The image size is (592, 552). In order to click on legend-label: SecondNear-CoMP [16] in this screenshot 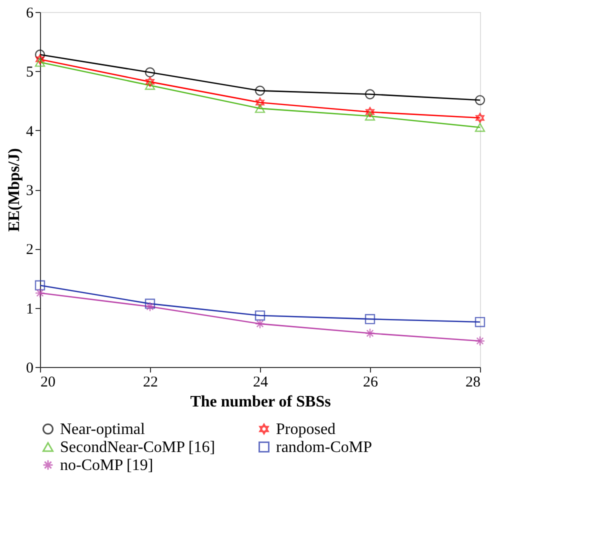, I will do `click(138, 447)`.